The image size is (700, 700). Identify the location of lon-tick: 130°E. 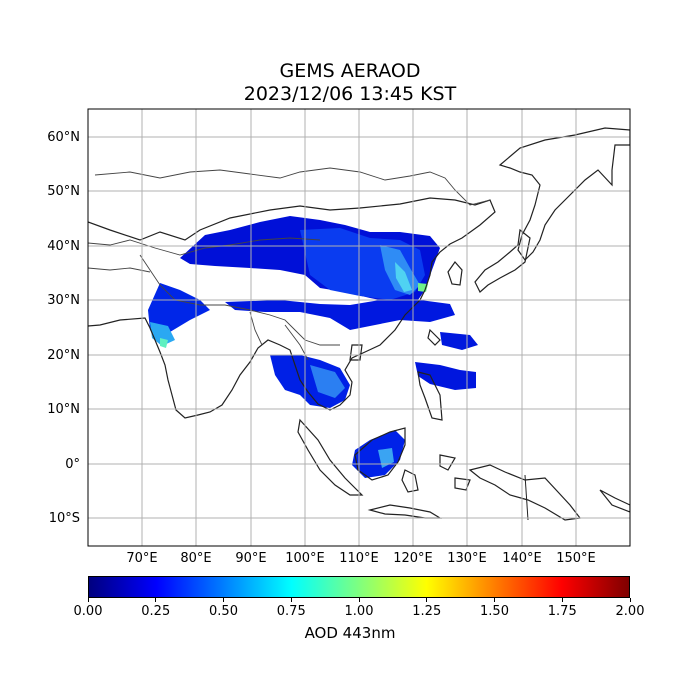
(467, 558).